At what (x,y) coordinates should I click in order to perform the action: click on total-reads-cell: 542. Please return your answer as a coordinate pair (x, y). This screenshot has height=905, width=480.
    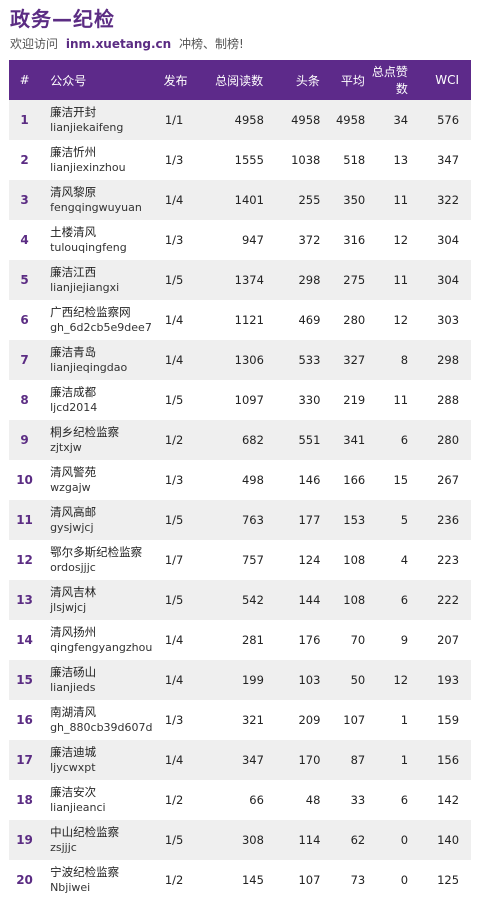
    Looking at the image, I should click on (252, 600).